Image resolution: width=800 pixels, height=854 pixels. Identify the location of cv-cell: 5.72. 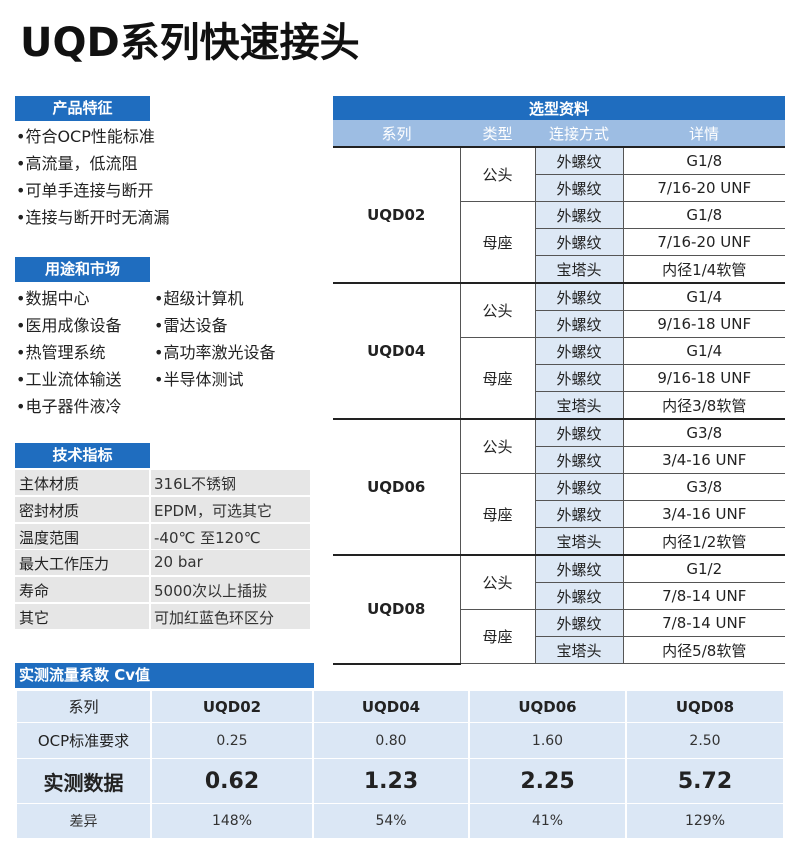
(705, 781).